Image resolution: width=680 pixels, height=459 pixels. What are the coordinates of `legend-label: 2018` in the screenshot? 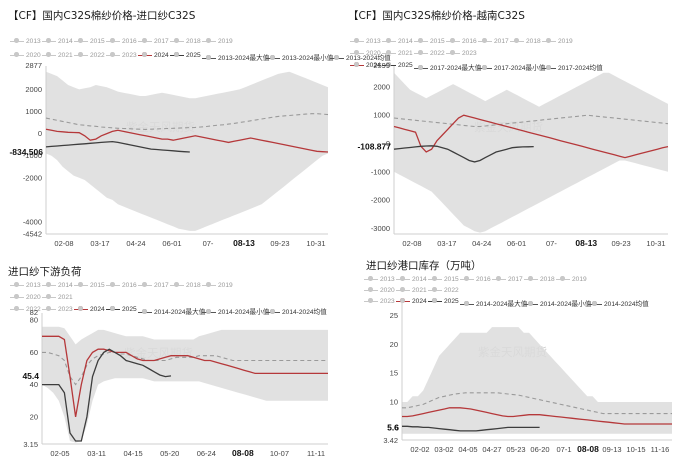 It's located at (193, 285).